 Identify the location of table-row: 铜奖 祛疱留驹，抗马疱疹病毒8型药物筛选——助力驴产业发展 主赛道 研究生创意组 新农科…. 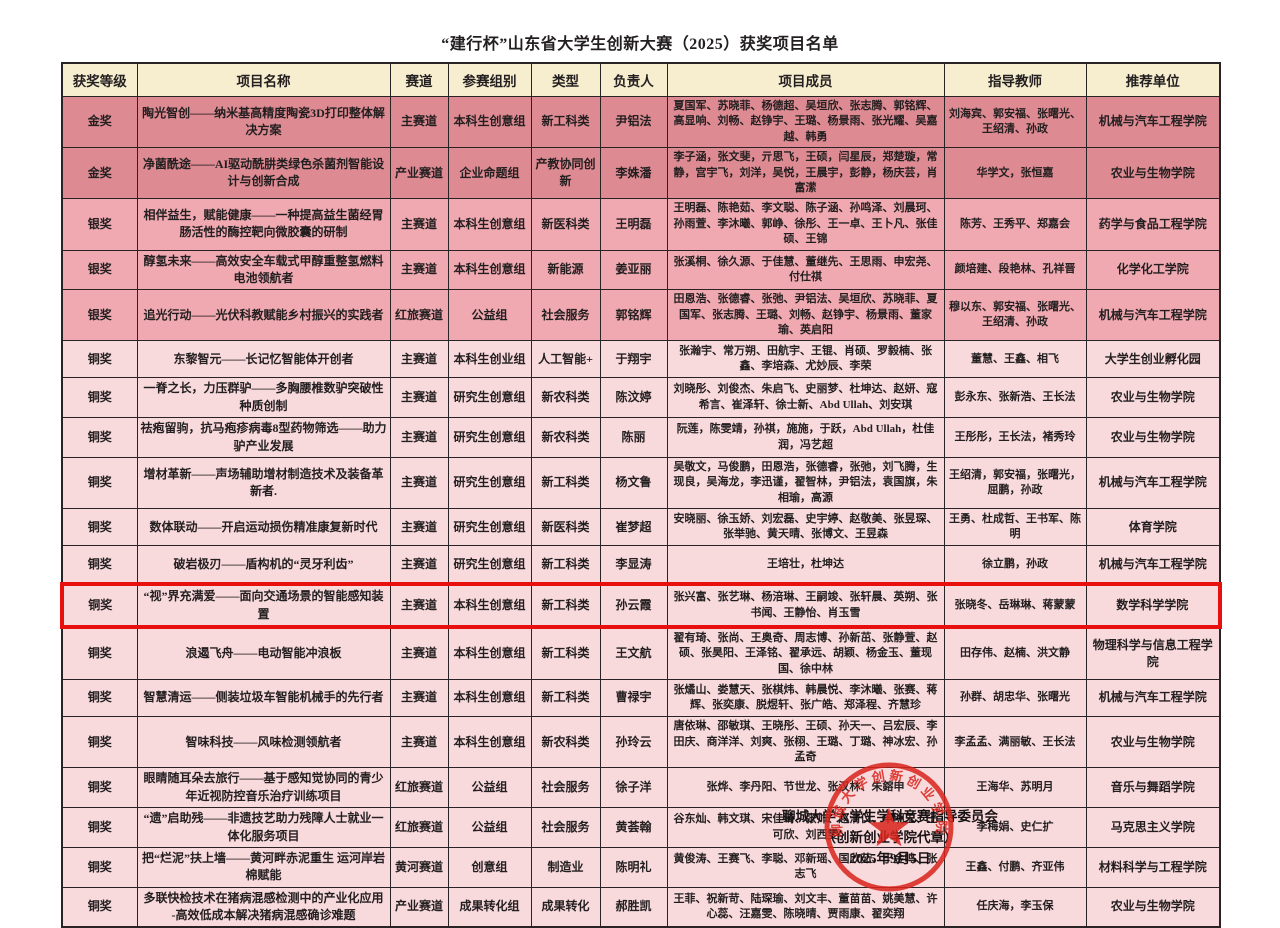
(641, 438).